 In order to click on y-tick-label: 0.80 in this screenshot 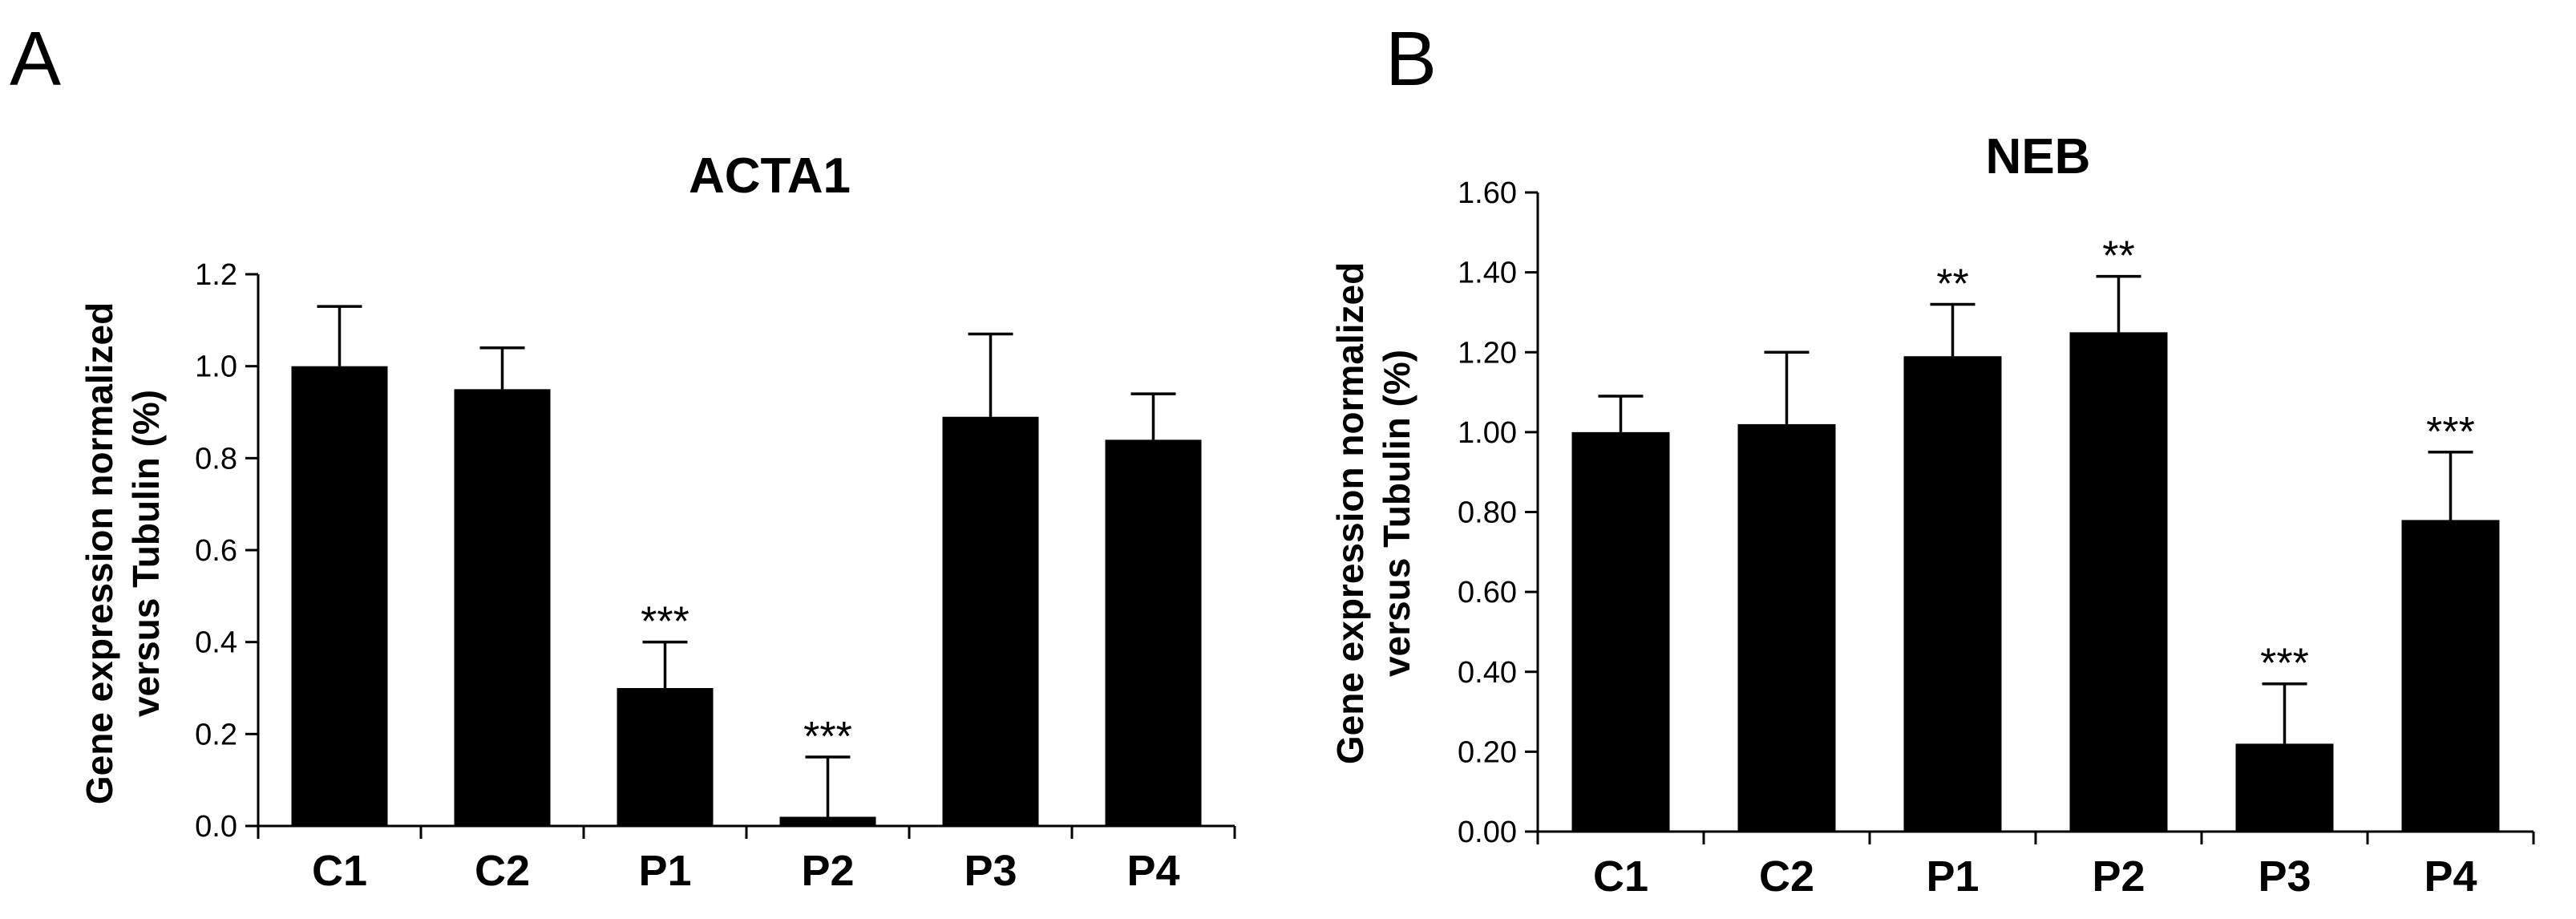, I will do `click(1487, 513)`.